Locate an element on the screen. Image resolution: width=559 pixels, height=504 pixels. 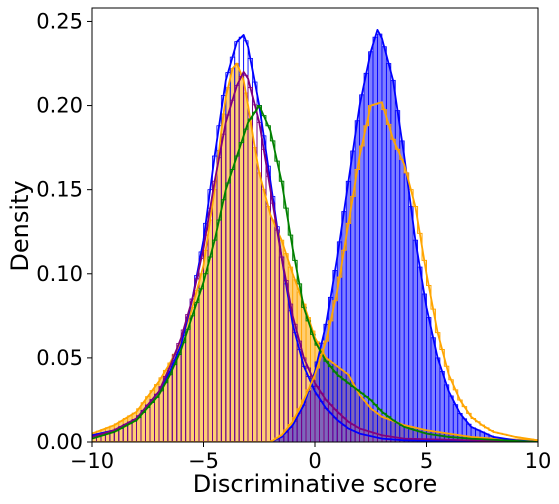
y-tick-label: 0.00 is located at coordinates (59, 442).